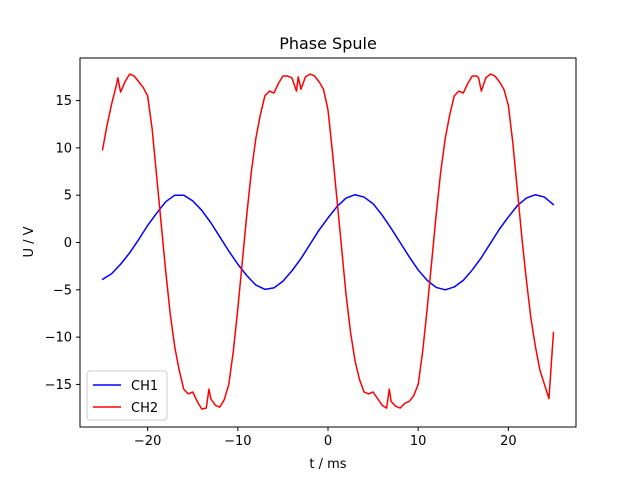  Describe the element at coordinates (58, 338) in the screenshot. I see `y-tick-label: −10` at that location.